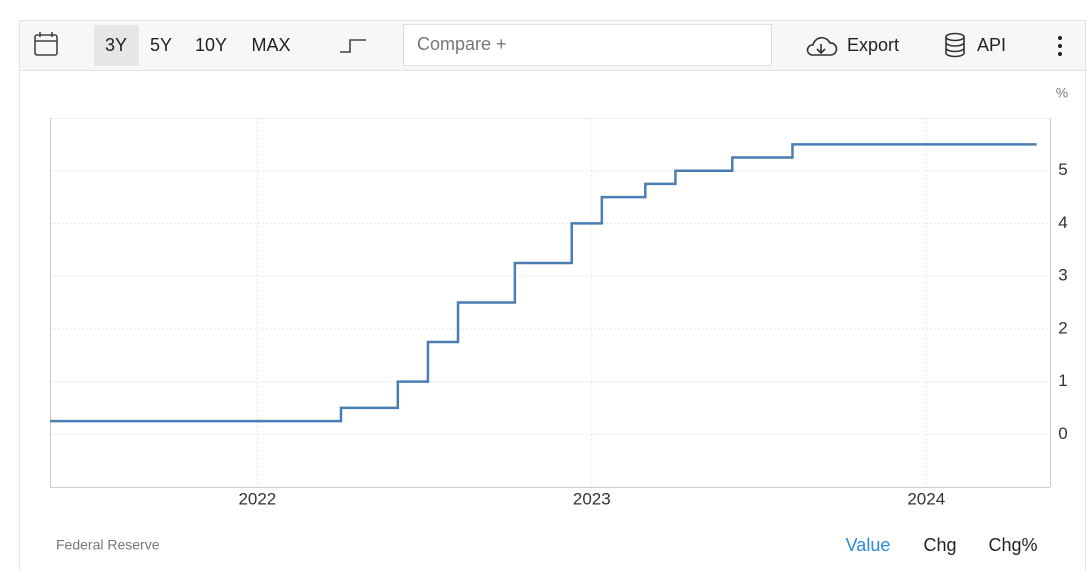 The height and width of the screenshot is (570, 1092). I want to click on cloud-icon, so click(822, 46).